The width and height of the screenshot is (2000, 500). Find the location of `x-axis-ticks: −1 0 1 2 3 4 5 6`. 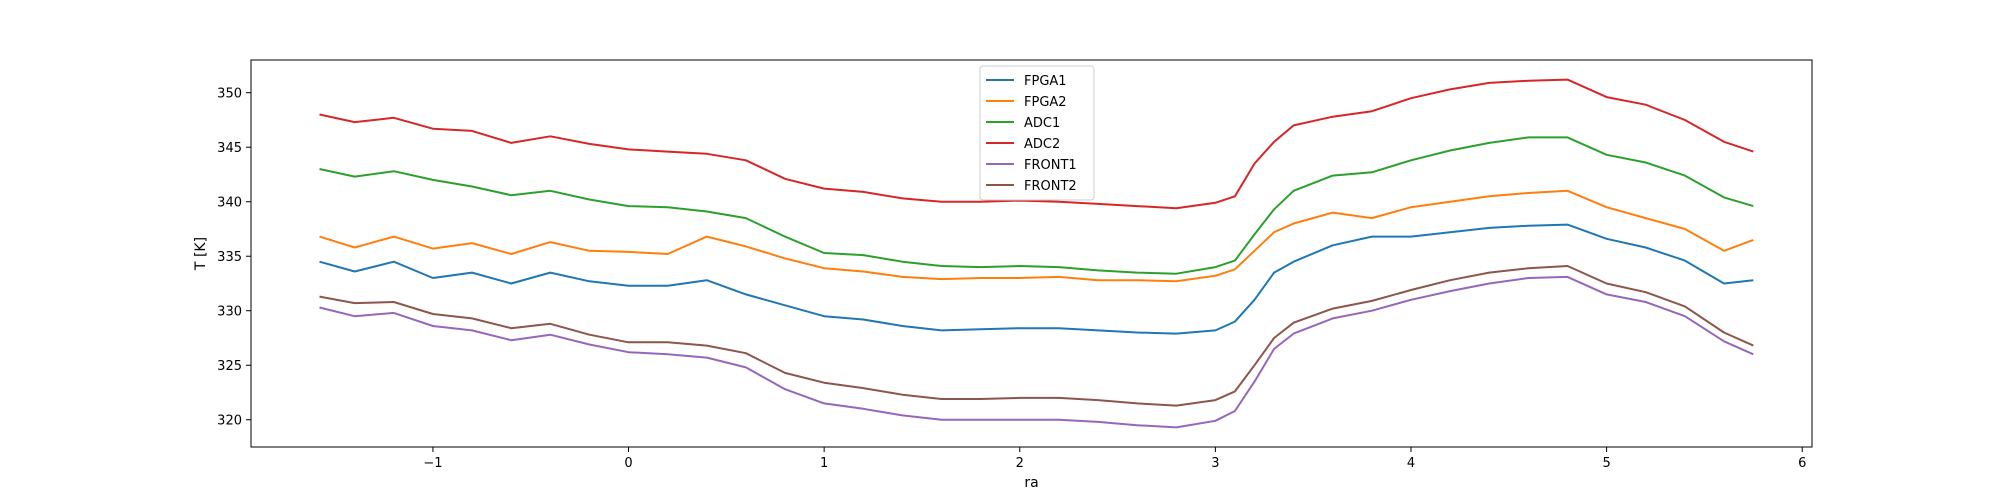

x-axis-ticks: −1 0 1 2 3 4 5 6 is located at coordinates (1114, 459).